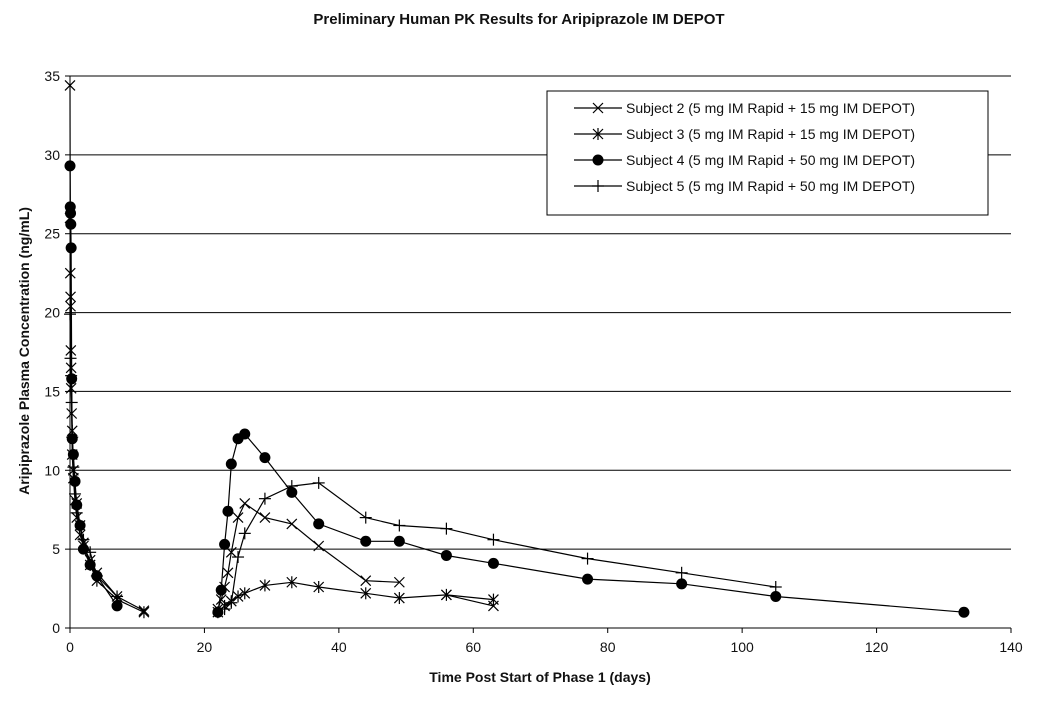 This screenshot has height=704, width=1043. Describe the element at coordinates (52, 470) in the screenshot. I see `y-tick-label: 10` at that location.